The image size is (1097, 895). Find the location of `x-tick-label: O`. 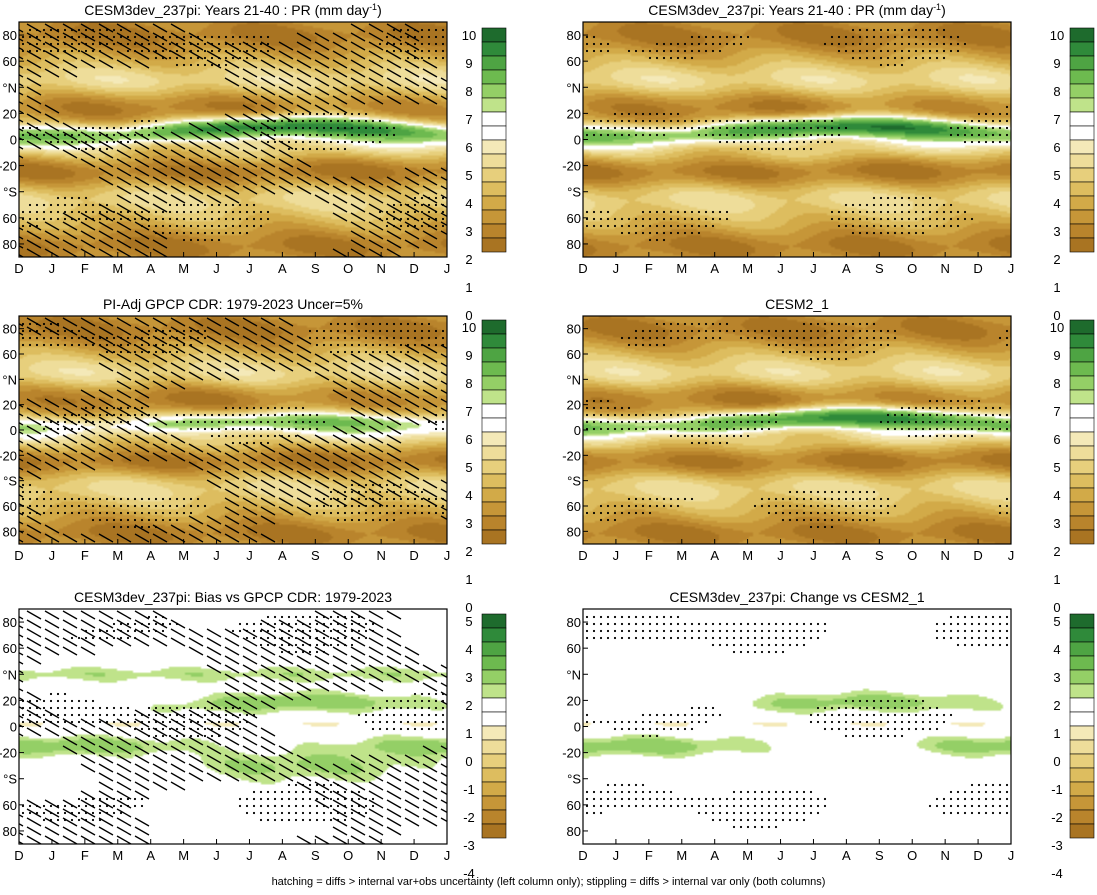

x-tick-label: O is located at coordinates (348, 268).